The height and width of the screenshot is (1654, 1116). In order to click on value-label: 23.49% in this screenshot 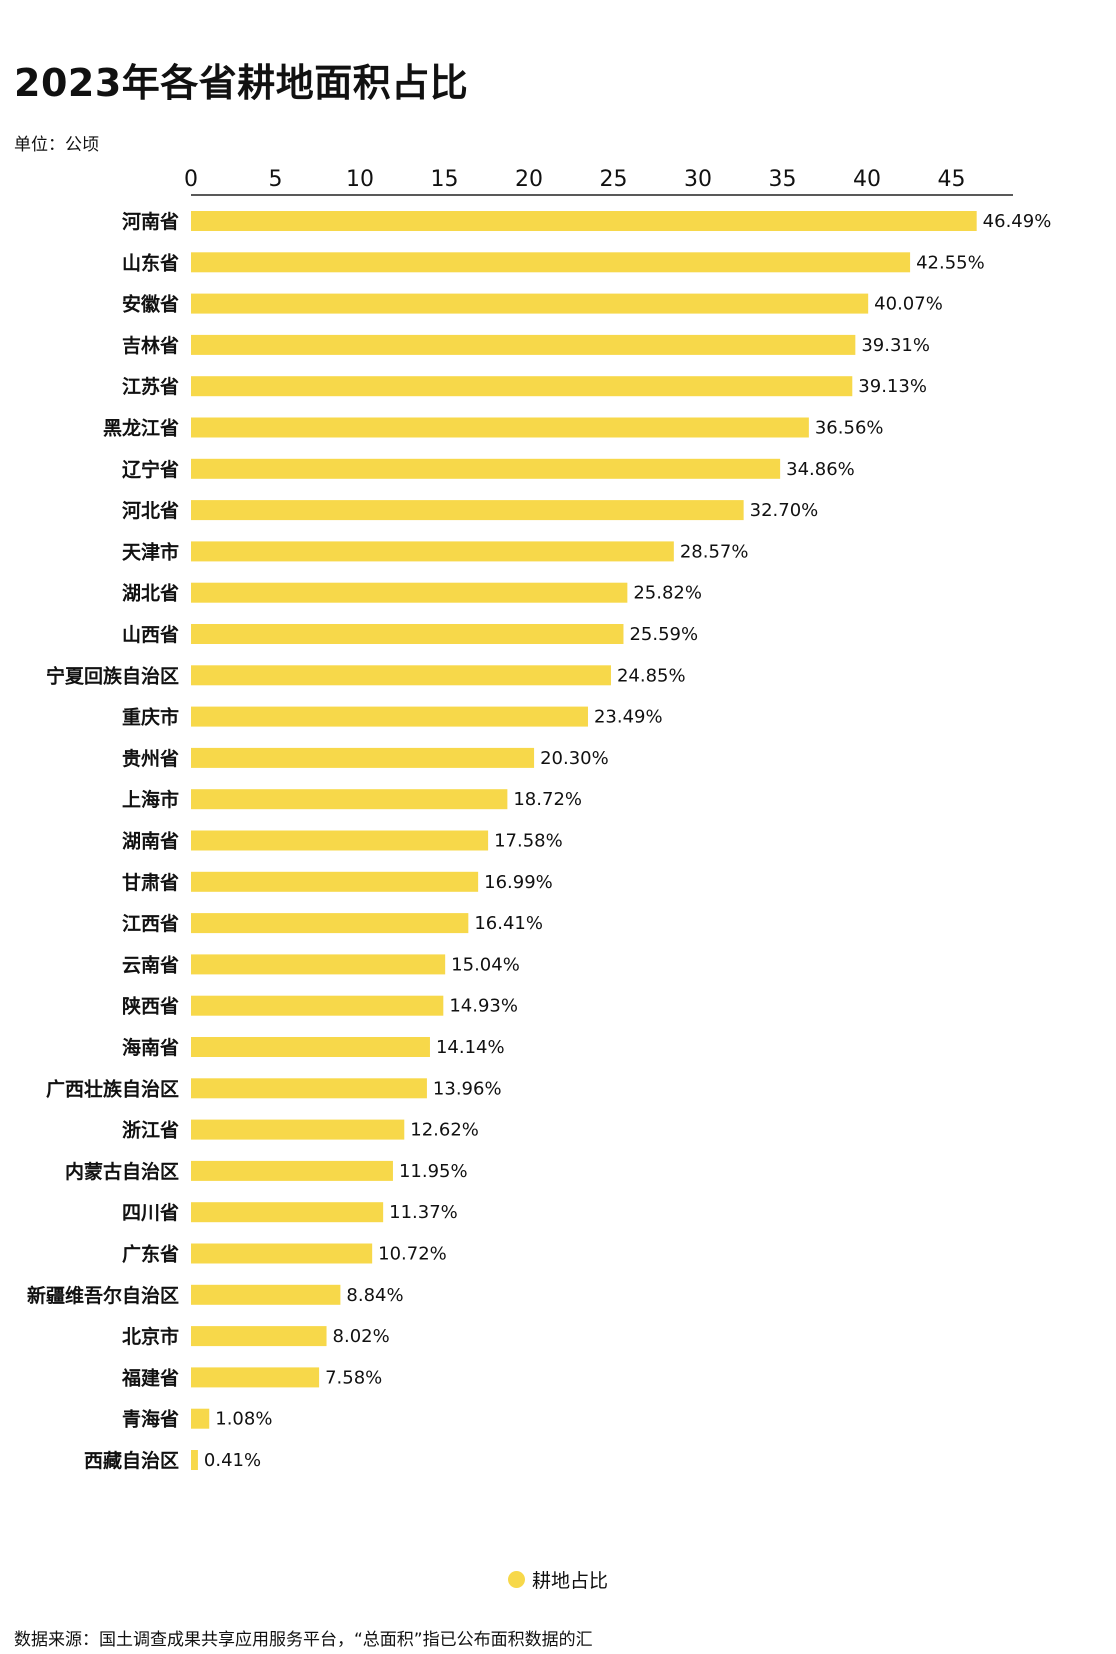, I will do `click(628, 717)`.